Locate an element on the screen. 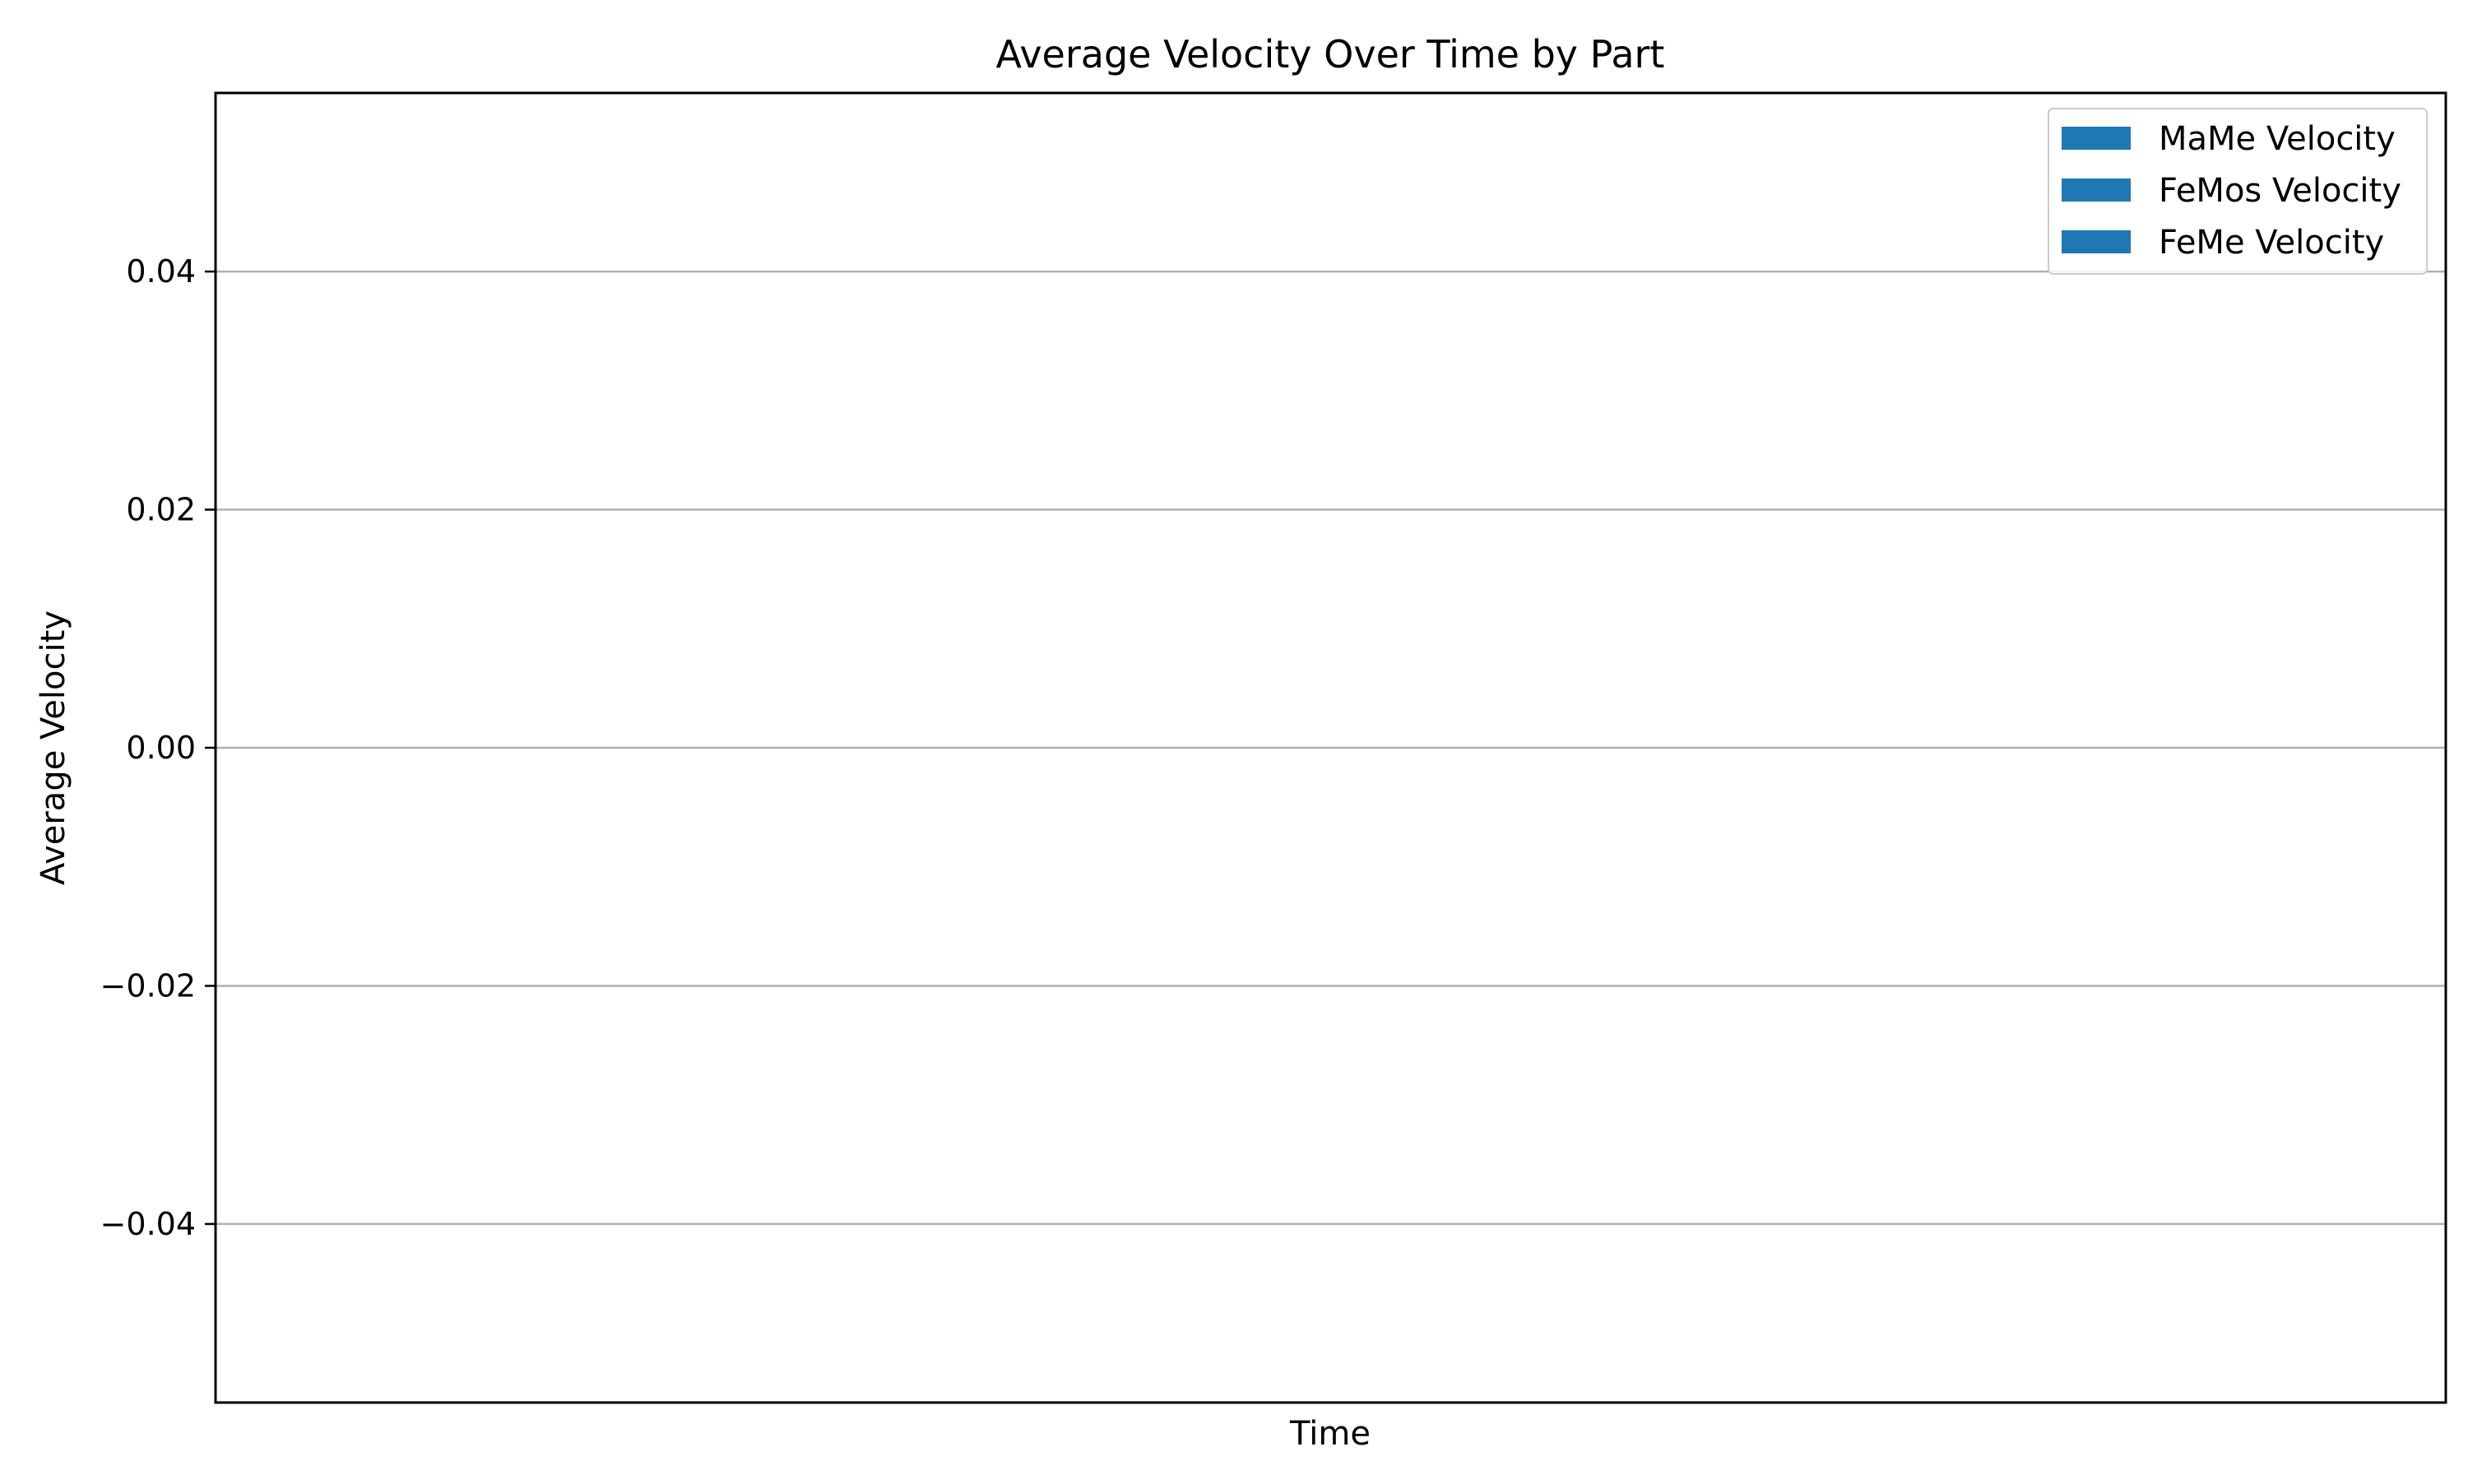 Image resolution: width=2468 pixels, height=1484 pixels. legend-label: FeMe Velocity is located at coordinates (2271, 243).